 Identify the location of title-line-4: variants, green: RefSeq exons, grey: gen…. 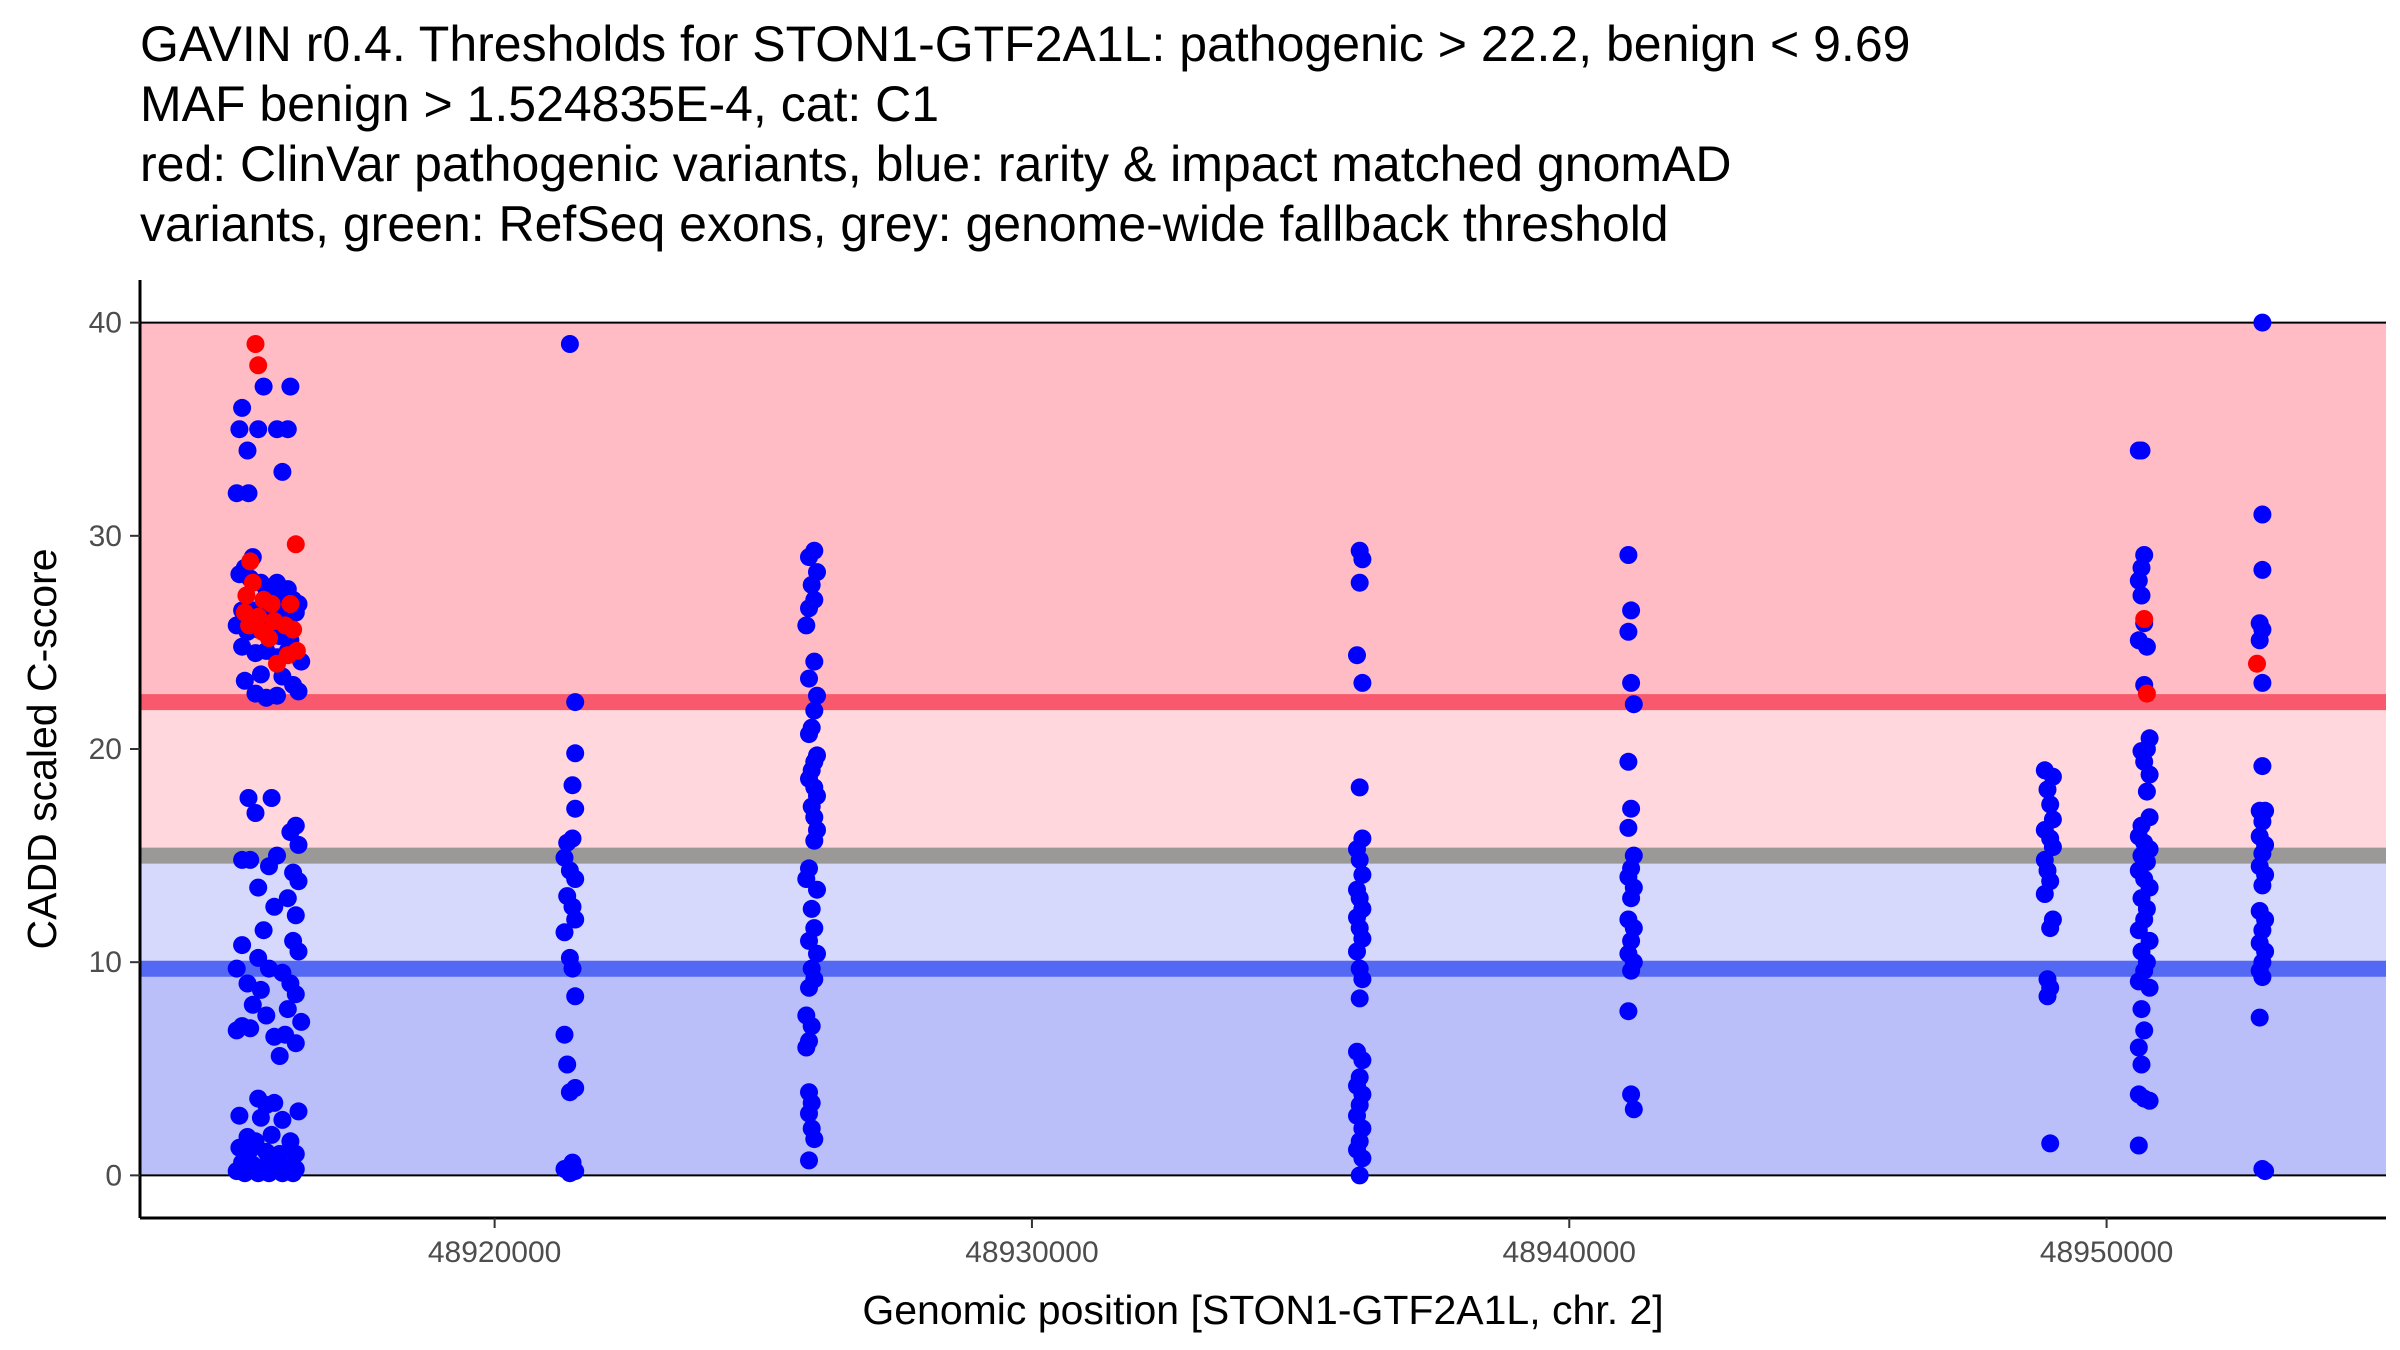
(904, 224).